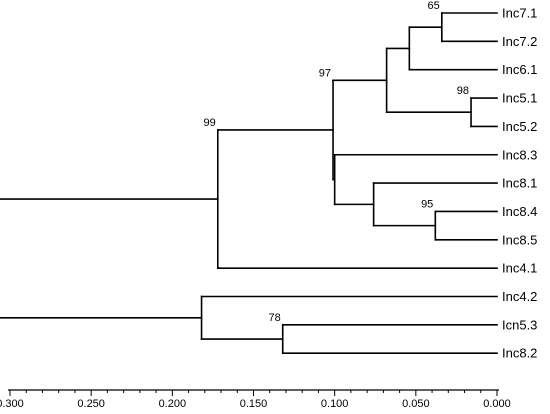 Image resolution: width=550 pixels, height=414 pixels. Describe the element at coordinates (210, 123) in the screenshot. I see `bootstrap-value: 99` at that location.